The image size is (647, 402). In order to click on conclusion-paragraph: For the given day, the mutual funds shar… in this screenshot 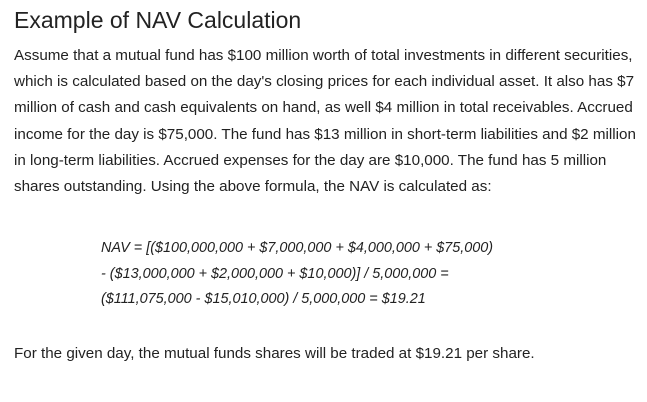, I will do `click(274, 353)`.